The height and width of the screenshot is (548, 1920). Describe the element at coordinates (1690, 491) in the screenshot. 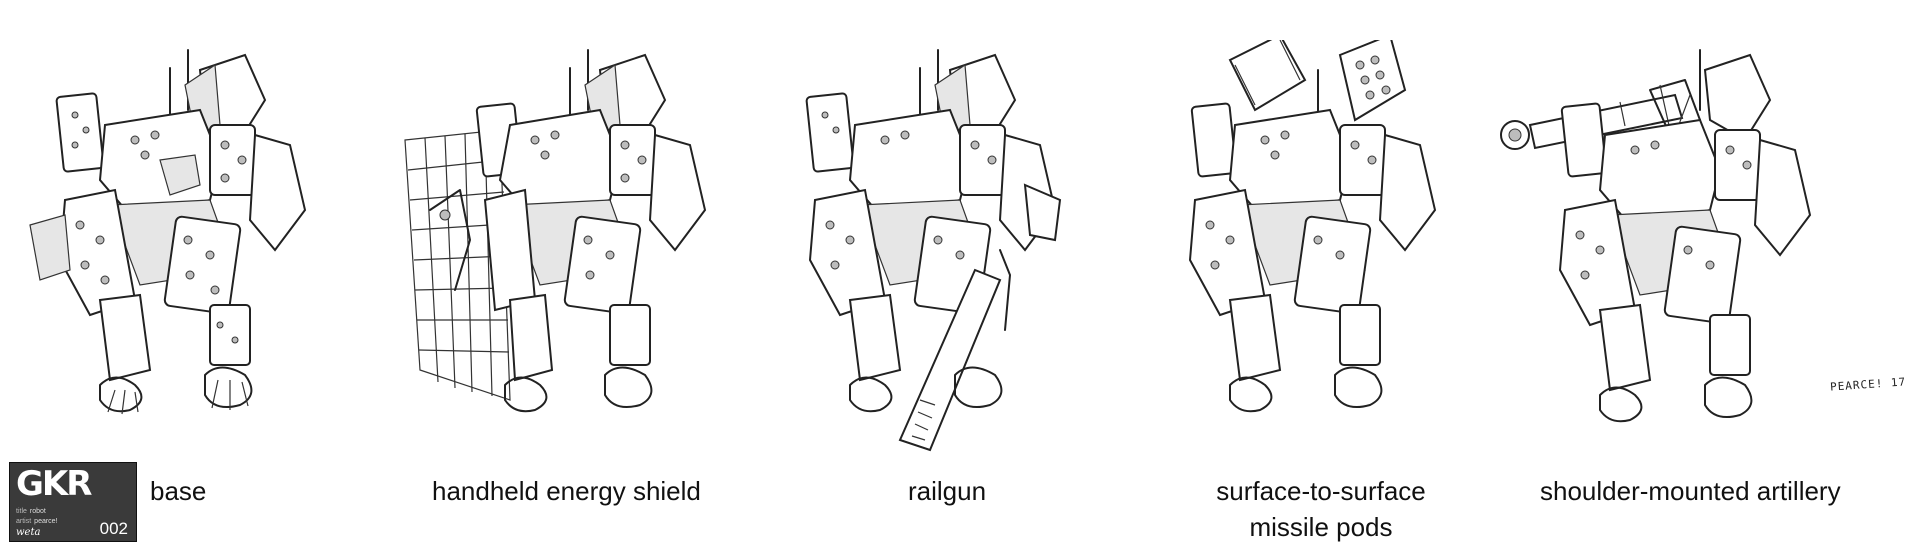

I see `caption-shoulder-artillery: shoulder-mounted artillery` at that location.